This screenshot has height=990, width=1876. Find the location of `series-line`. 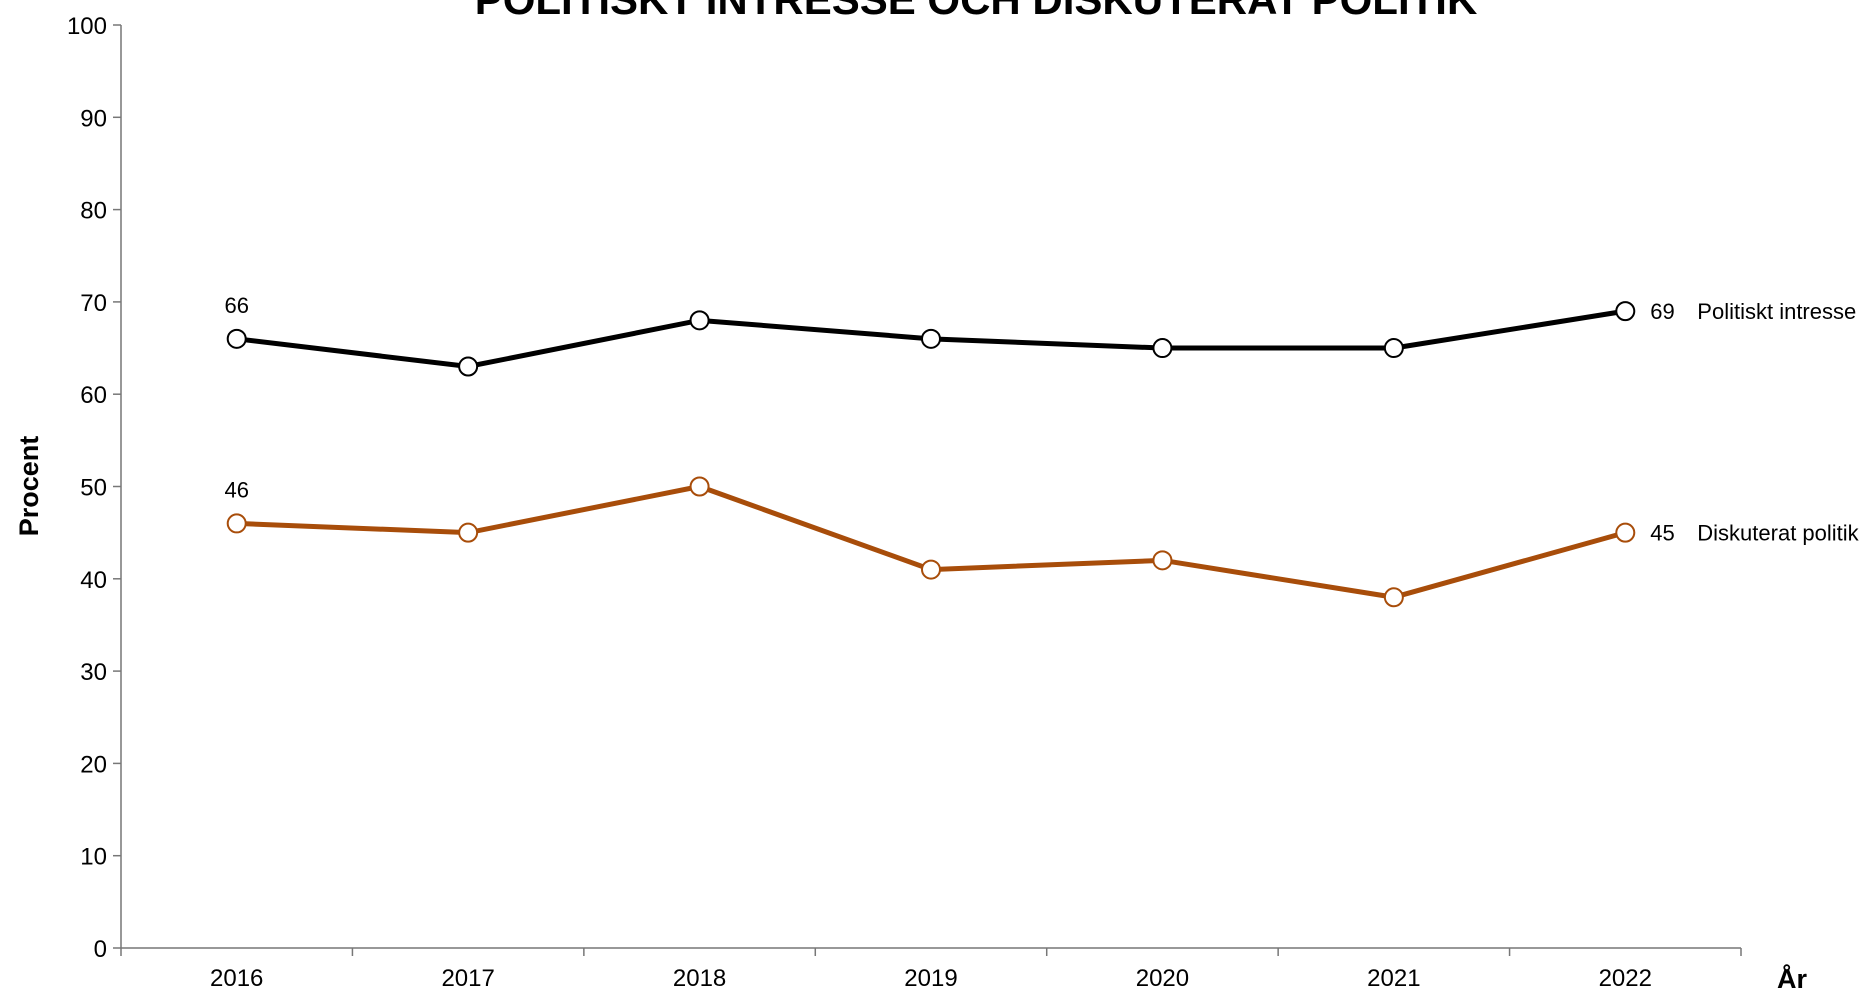

series-line is located at coordinates (931, 541).